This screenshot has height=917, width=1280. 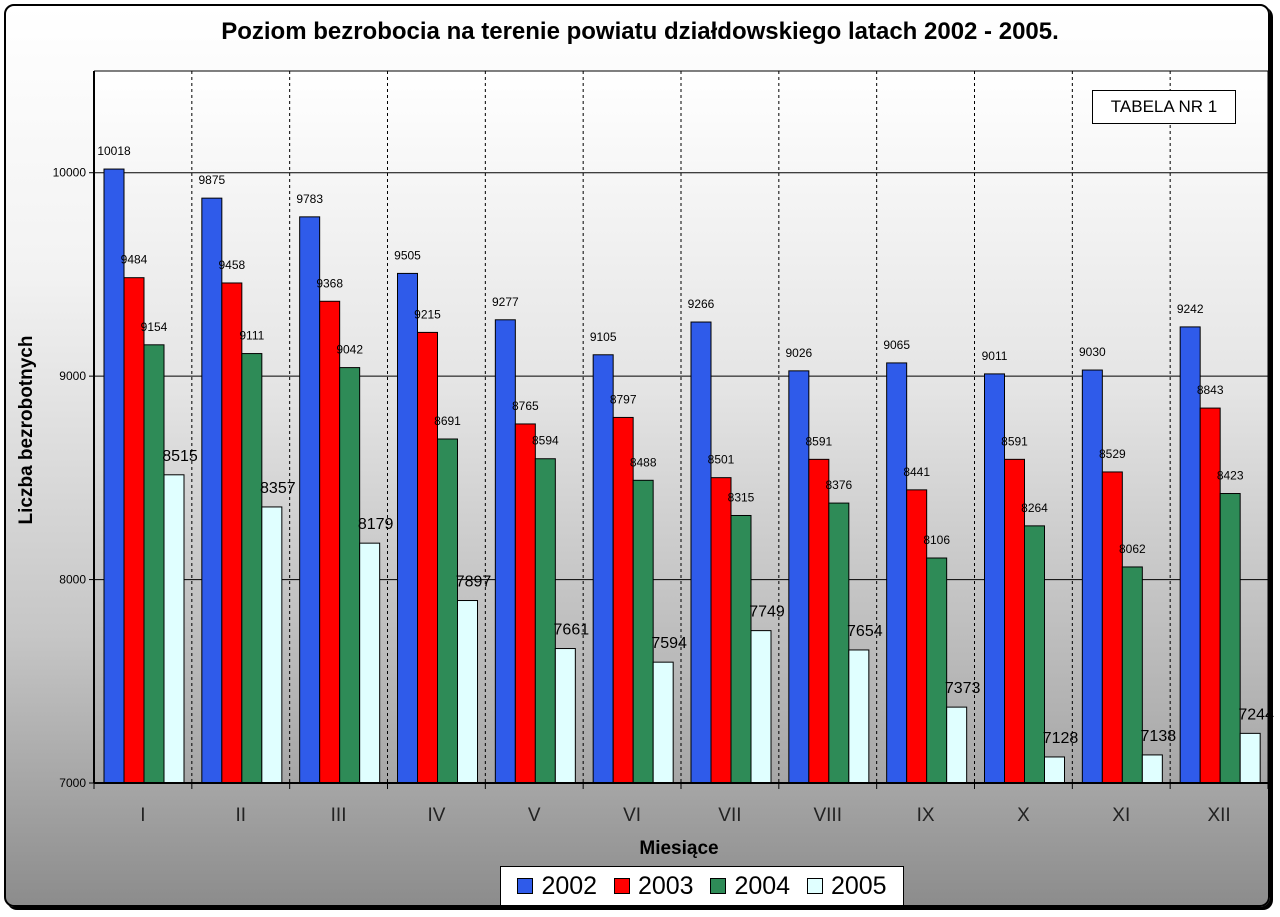 I want to click on data-label-2005-XI: 7138, so click(x=1159, y=736).